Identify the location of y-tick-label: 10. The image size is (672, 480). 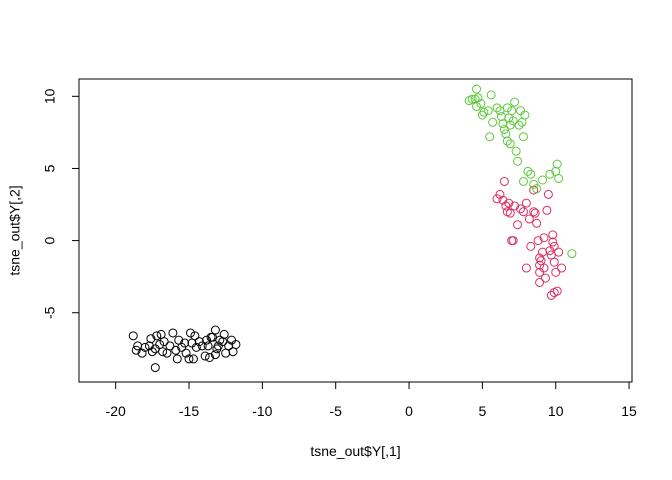
(50, 96).